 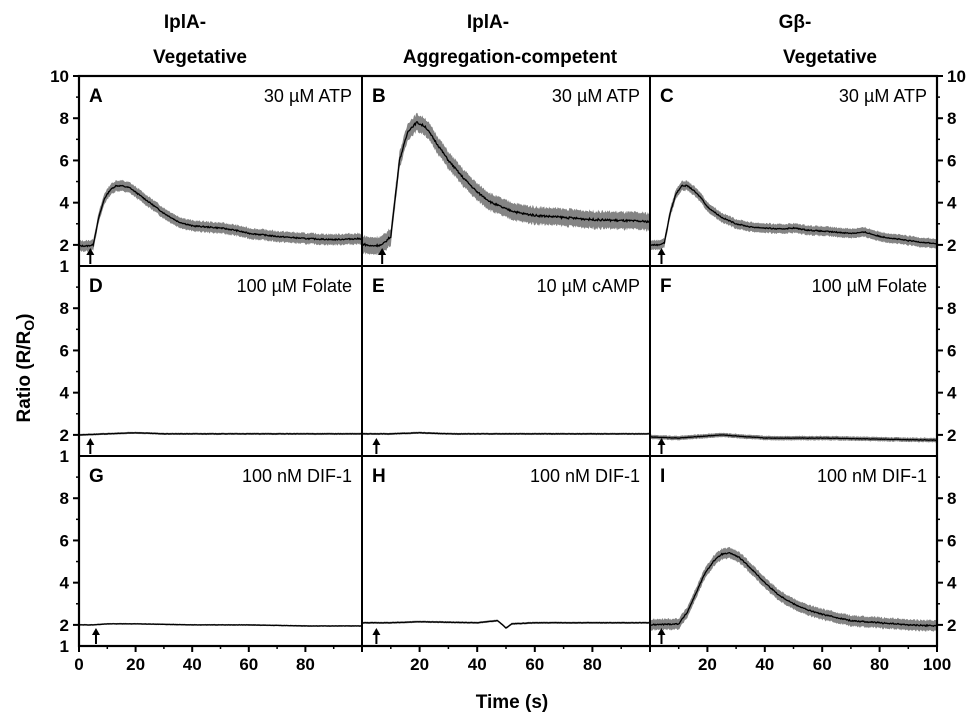 What do you see at coordinates (795, 22) in the screenshot?
I see `column-title-3-line1: Gβ-` at bounding box center [795, 22].